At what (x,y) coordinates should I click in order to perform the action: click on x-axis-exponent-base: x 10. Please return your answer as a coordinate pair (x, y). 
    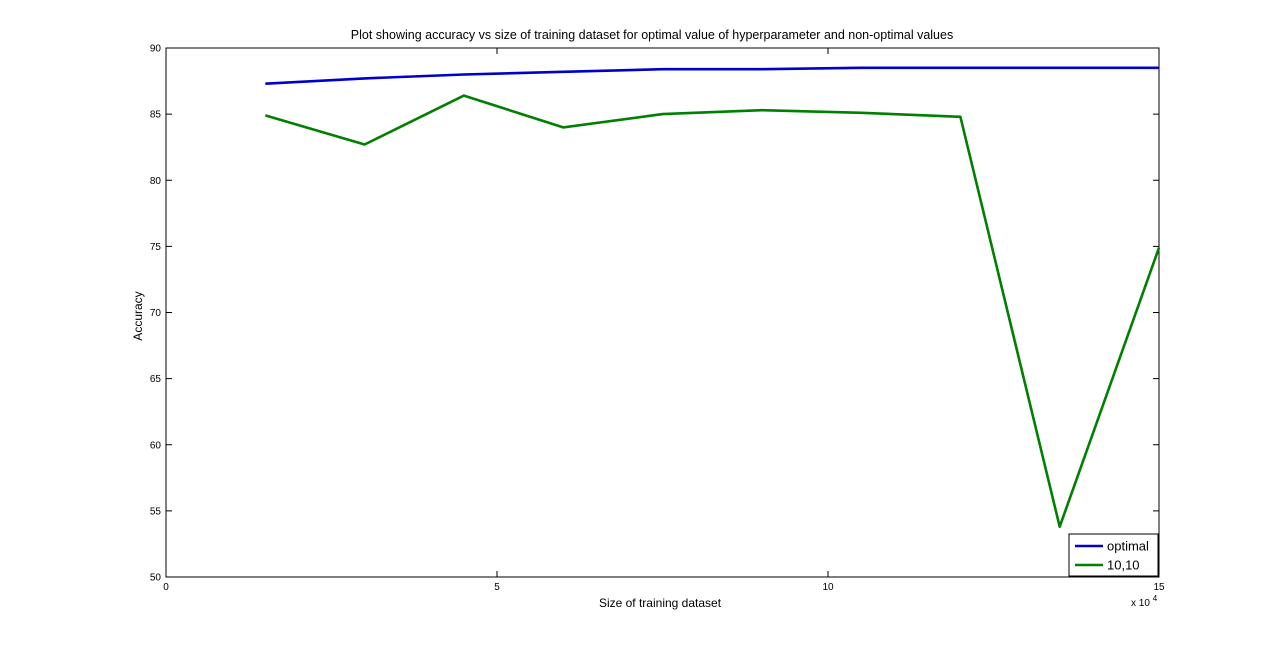
    Looking at the image, I should click on (1140, 603).